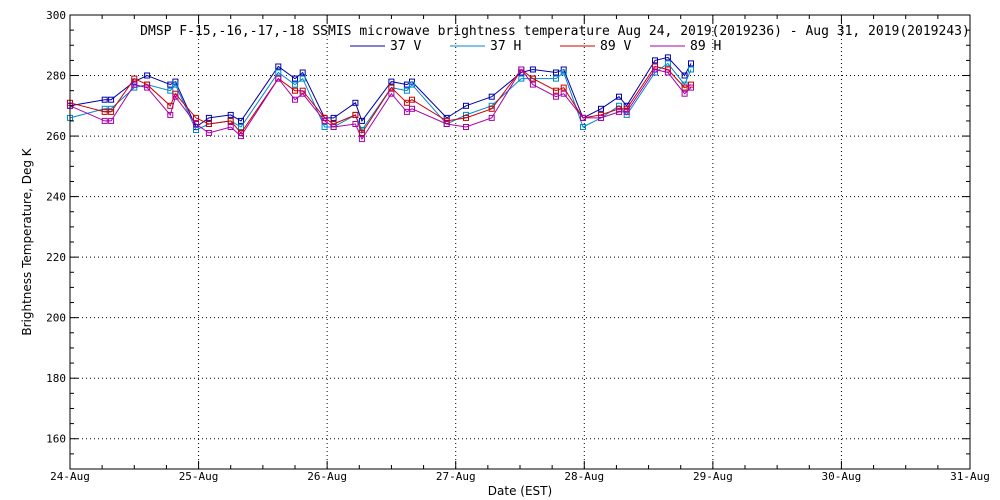 The image size is (1000, 500). What do you see at coordinates (56, 197) in the screenshot?
I see `y-tick-label: 240` at bounding box center [56, 197].